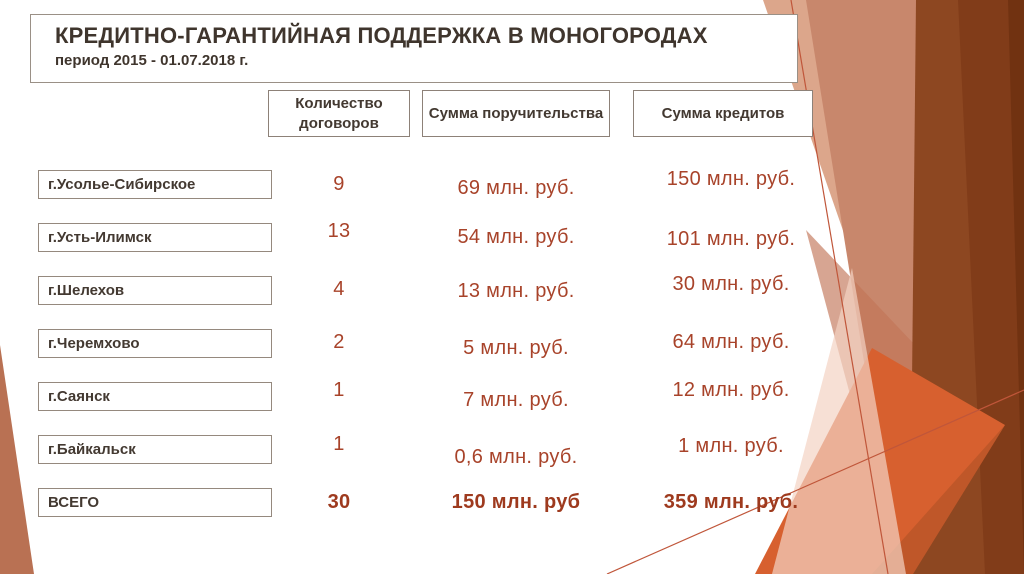 This screenshot has width=1024, height=574. I want to click on value-credits: 64 млн. руб., so click(731, 342).